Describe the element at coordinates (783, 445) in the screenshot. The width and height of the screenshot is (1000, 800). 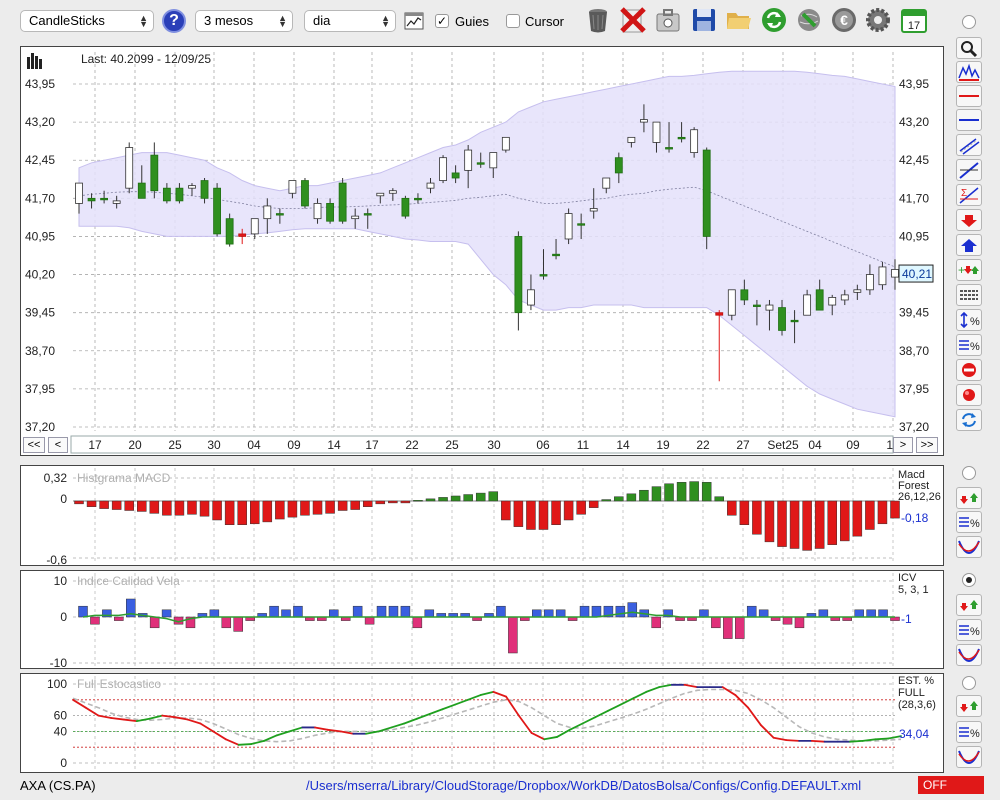
I see `x-tick-label: Set25` at that location.